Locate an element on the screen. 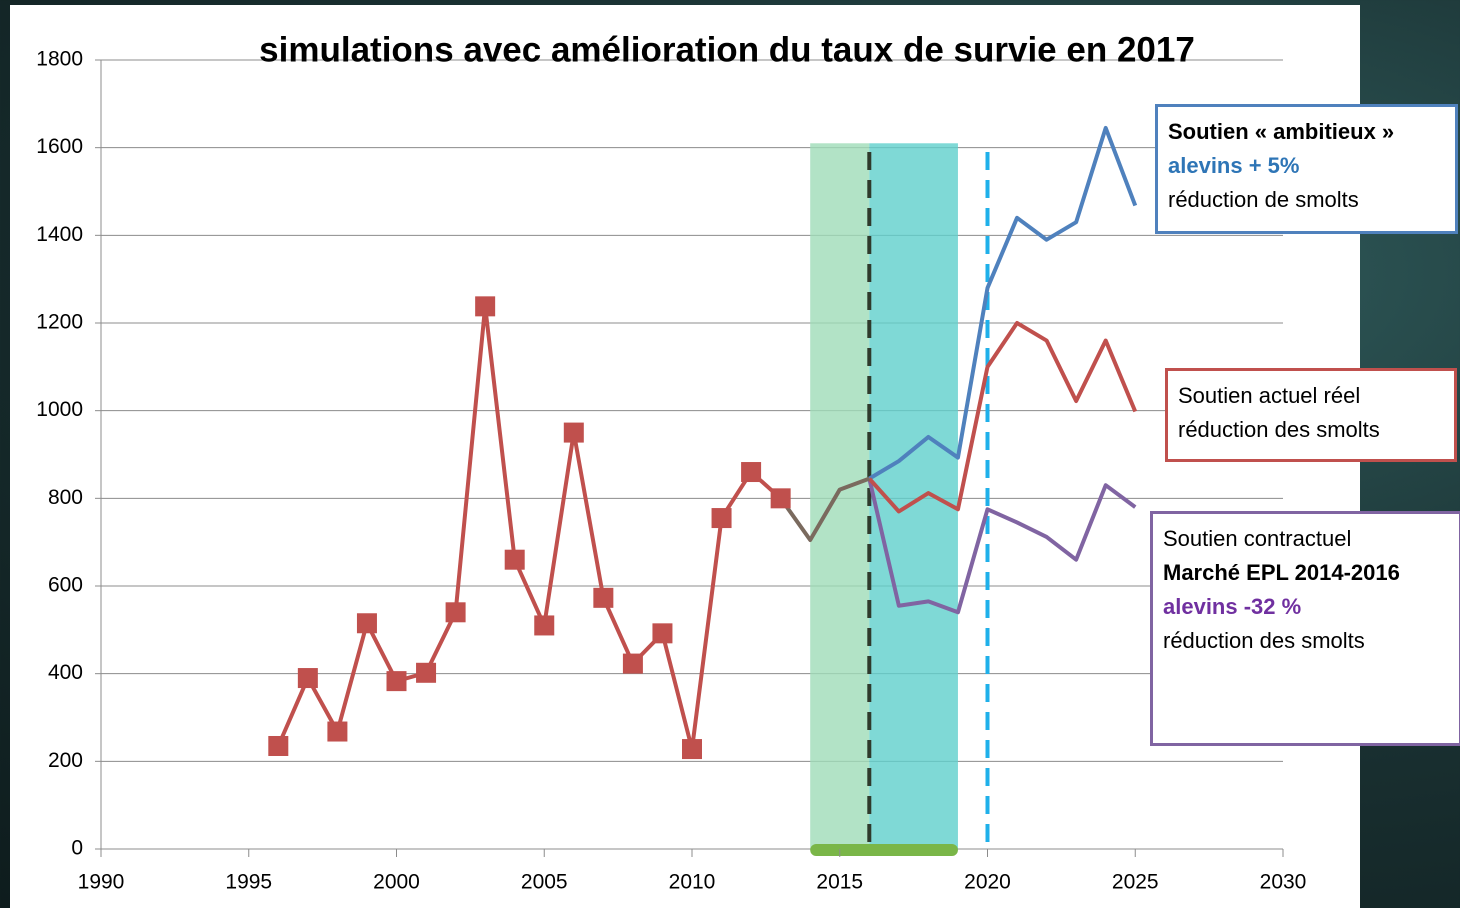 This screenshot has height=908, width=1460. y-tick-label: 400 is located at coordinates (65, 672).